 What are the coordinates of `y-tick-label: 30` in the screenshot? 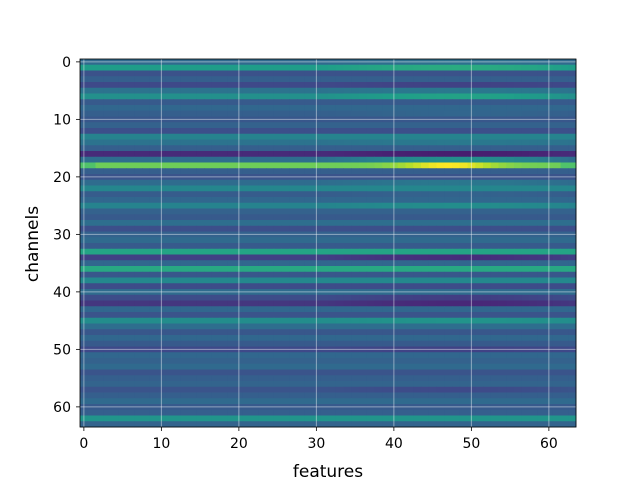 It's located at (62, 235).